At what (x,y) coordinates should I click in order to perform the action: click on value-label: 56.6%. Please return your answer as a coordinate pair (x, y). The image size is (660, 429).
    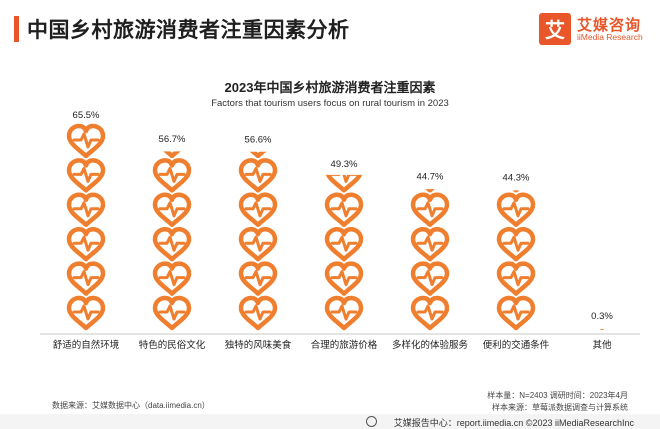
    Looking at the image, I should click on (258, 139).